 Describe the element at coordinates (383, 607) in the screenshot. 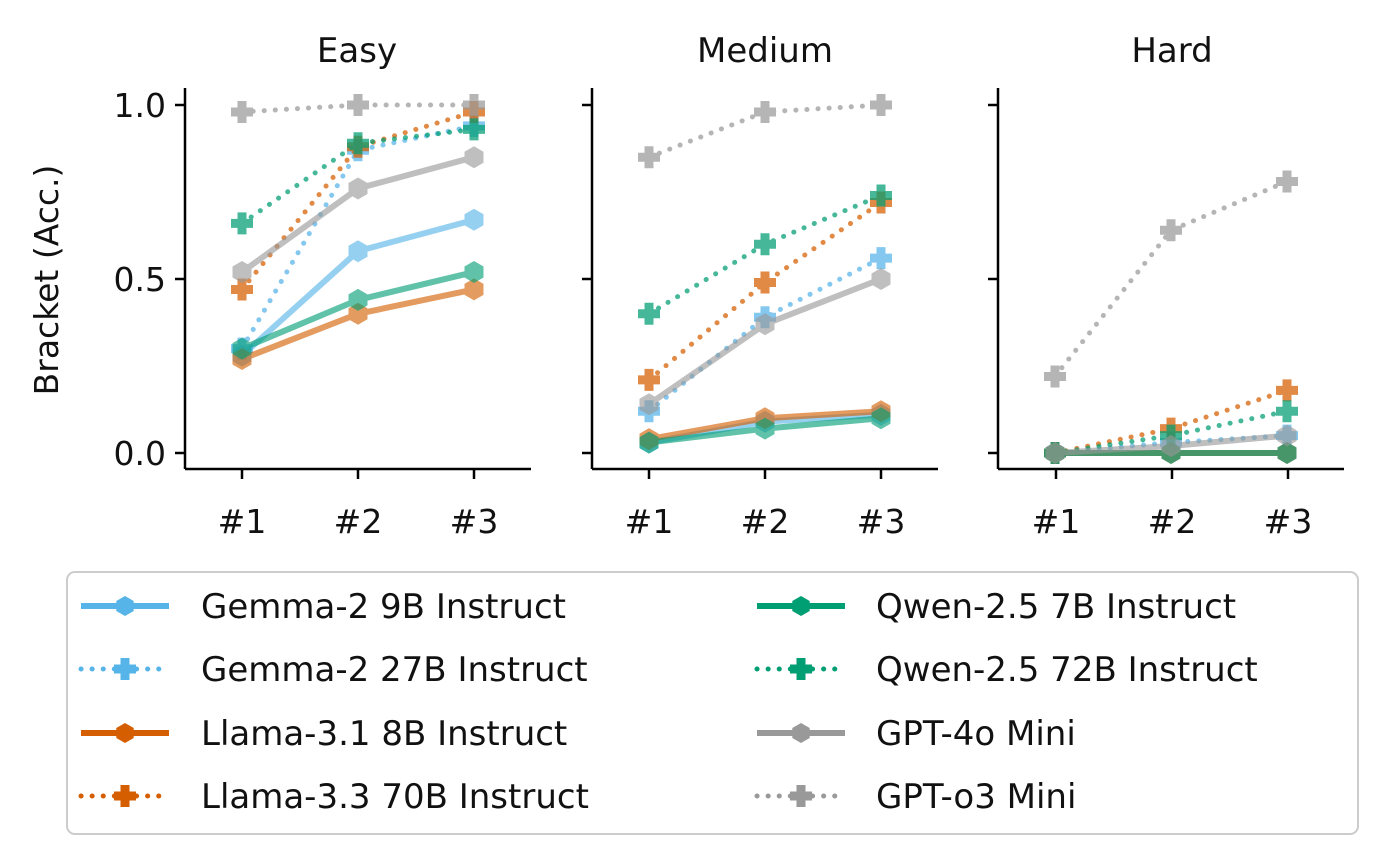

I see `legend-label: Gemma-2 9B Instruct` at that location.